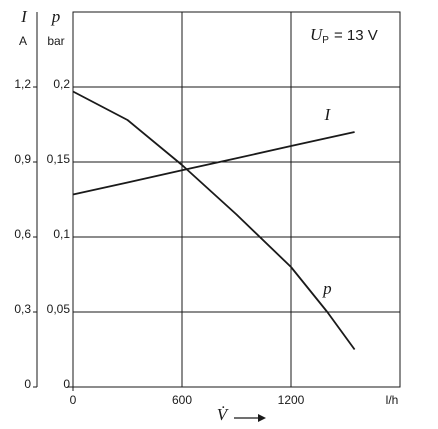 This screenshot has height=429, width=438. I want to click on series-label: p, so click(327, 288).